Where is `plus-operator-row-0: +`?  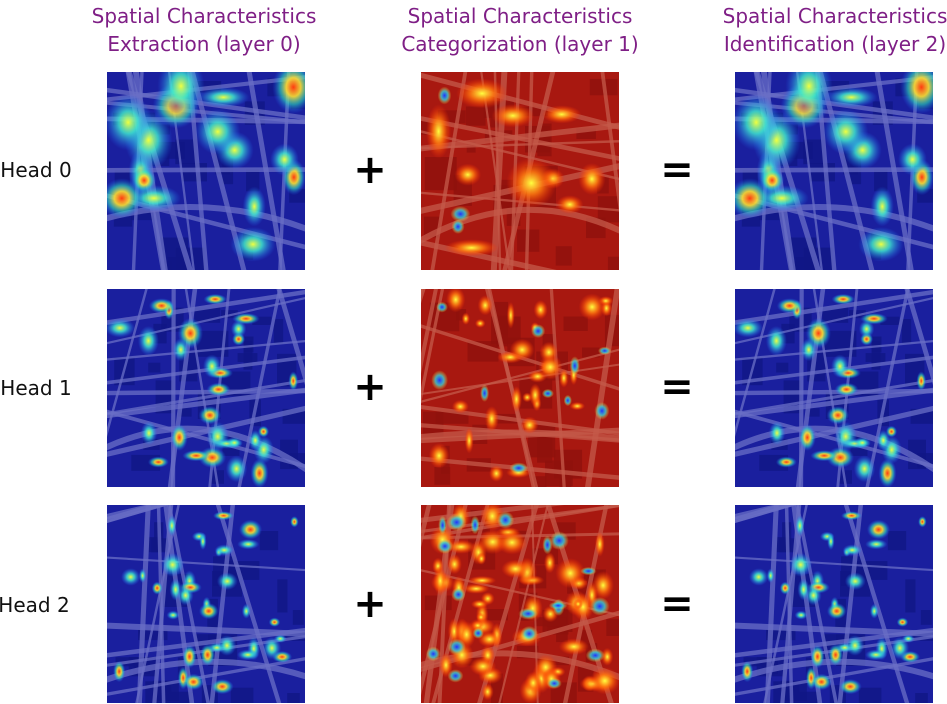 plus-operator-row-0: + is located at coordinates (370, 170).